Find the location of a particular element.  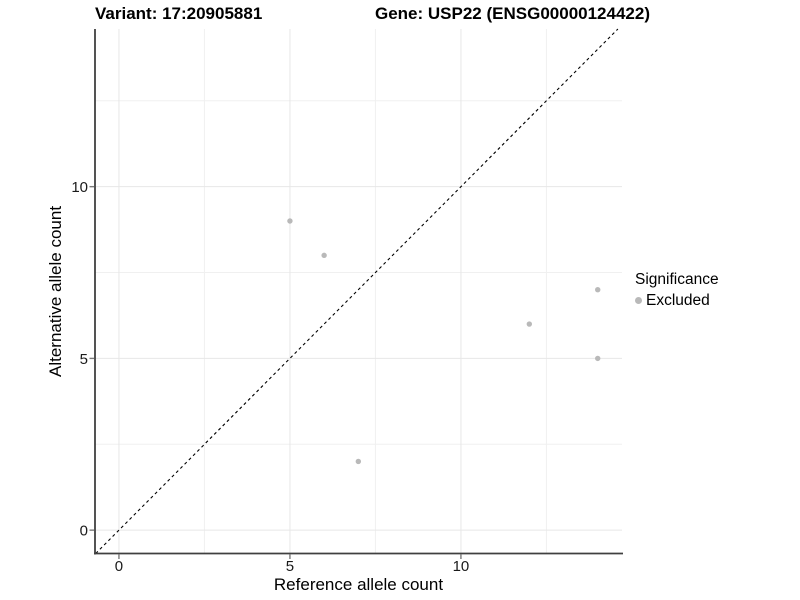

x-tick-label: 0 is located at coordinates (119, 566).